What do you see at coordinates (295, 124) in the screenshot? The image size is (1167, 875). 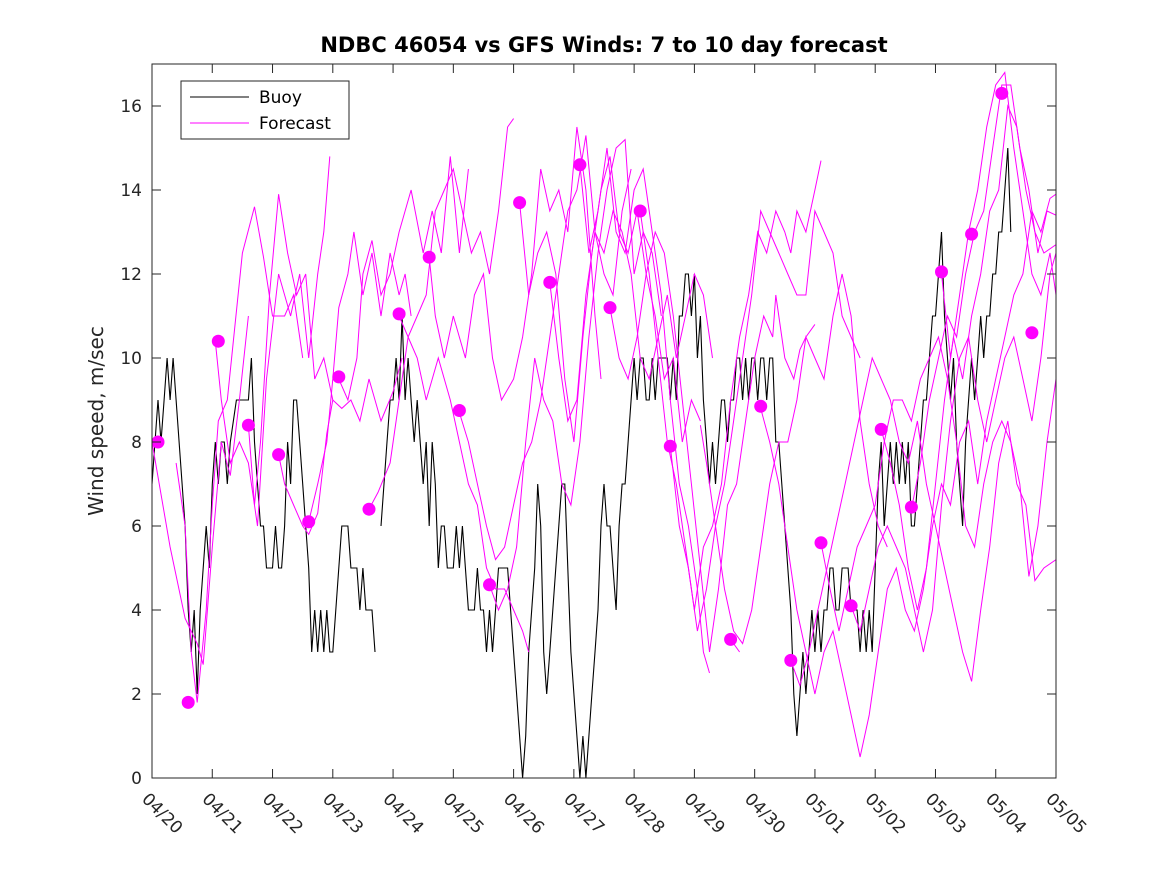 I see `legend-forecast-label: Forecast` at bounding box center [295, 124].